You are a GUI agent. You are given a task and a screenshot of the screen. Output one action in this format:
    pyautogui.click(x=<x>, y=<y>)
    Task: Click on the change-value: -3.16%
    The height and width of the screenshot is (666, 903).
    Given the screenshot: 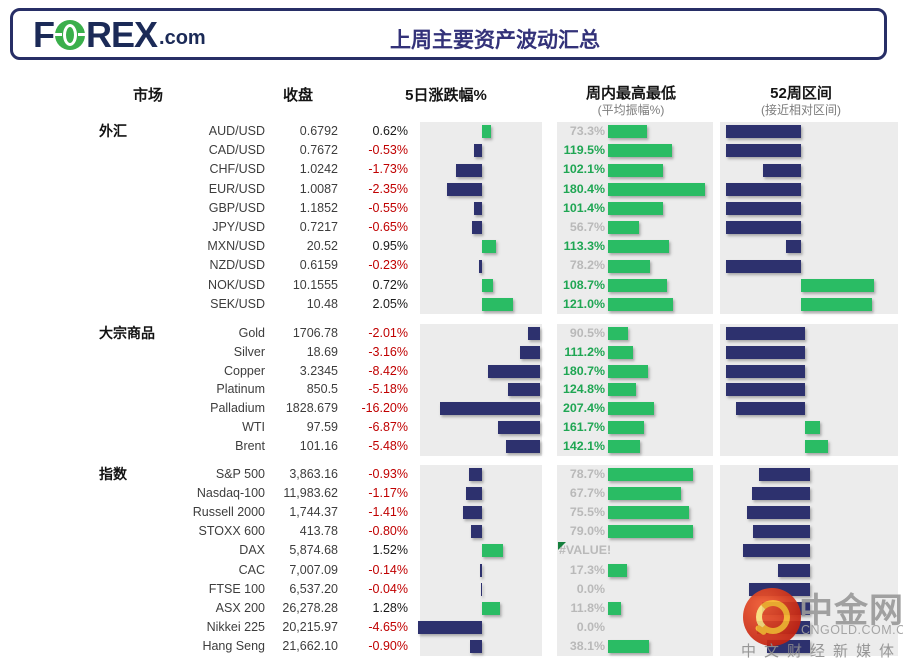 What is the action you would take?
    pyautogui.click(x=388, y=351)
    